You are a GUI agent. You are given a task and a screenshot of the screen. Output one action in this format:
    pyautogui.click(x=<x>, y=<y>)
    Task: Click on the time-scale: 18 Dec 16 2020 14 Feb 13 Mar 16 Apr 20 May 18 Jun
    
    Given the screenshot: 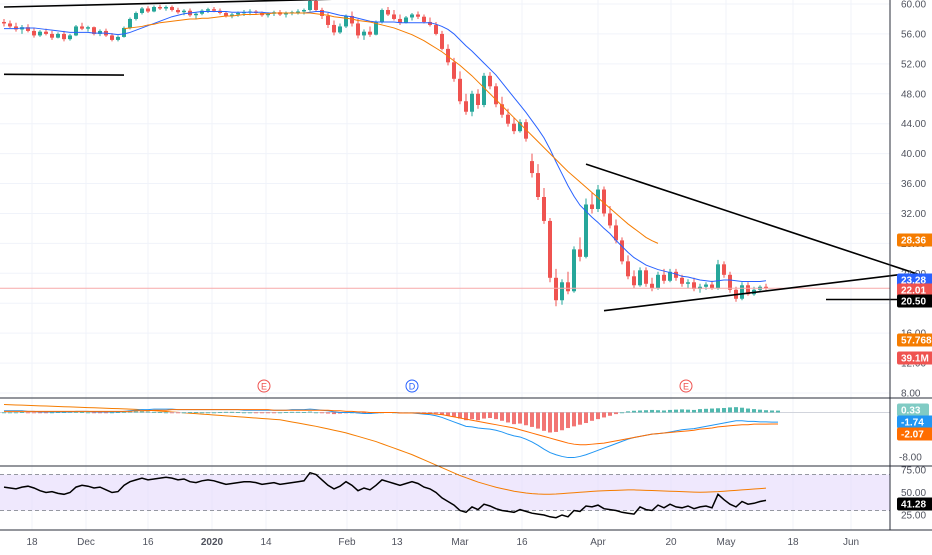 What is the action you would take?
    pyautogui.click(x=442, y=542)
    